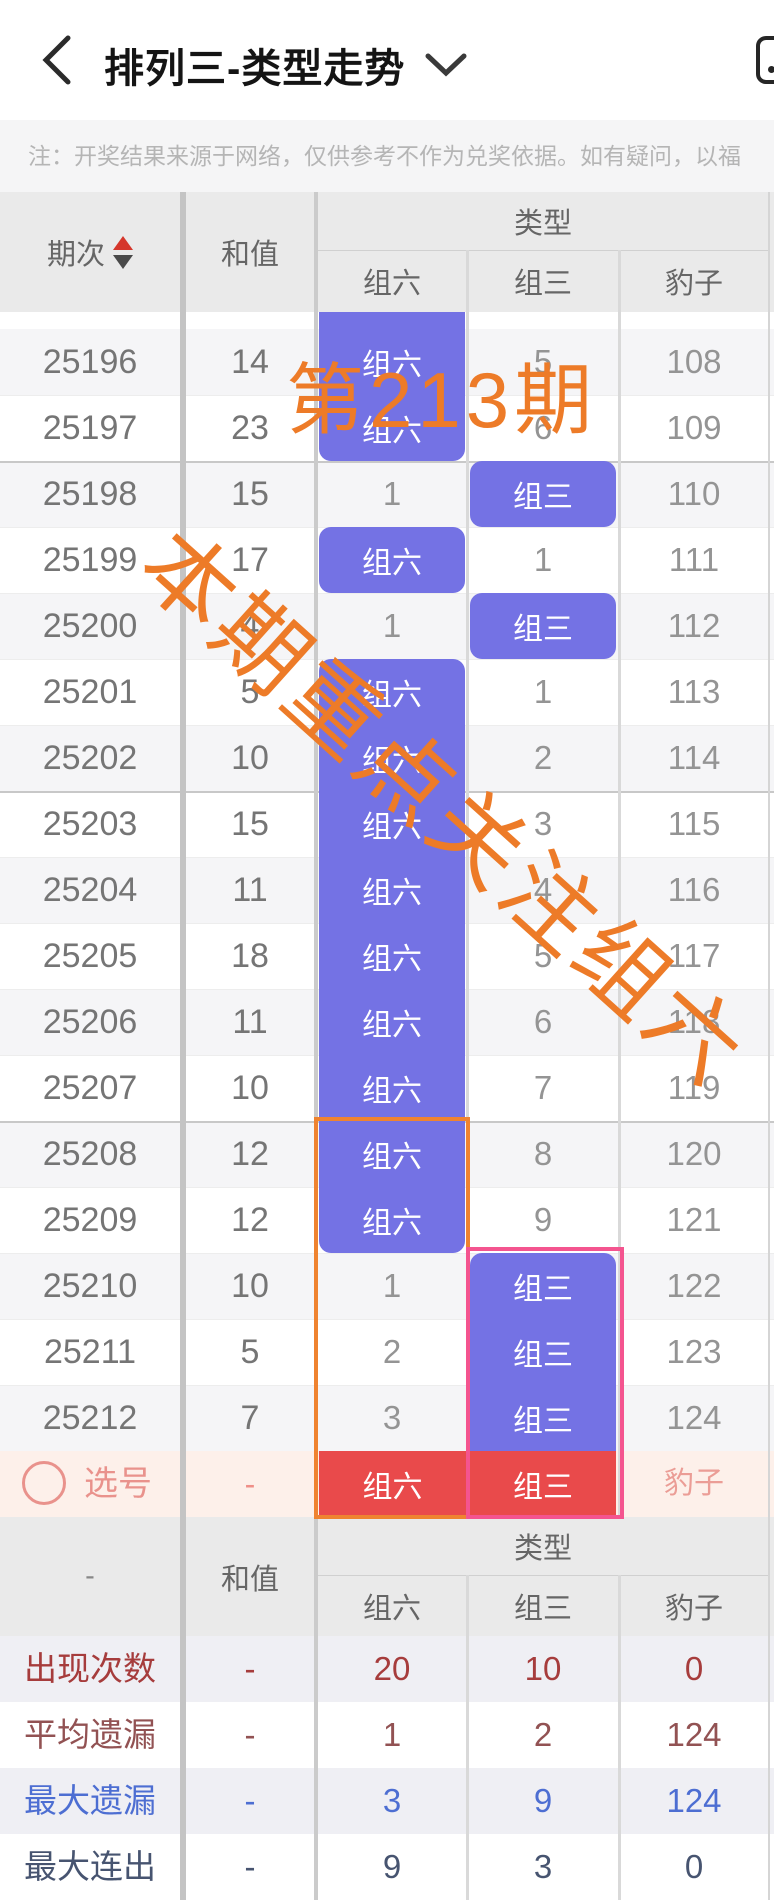 This screenshot has width=774, height=1900. What do you see at coordinates (250, 252) in the screenshot?
I see `column-header-sum: 和值` at bounding box center [250, 252].